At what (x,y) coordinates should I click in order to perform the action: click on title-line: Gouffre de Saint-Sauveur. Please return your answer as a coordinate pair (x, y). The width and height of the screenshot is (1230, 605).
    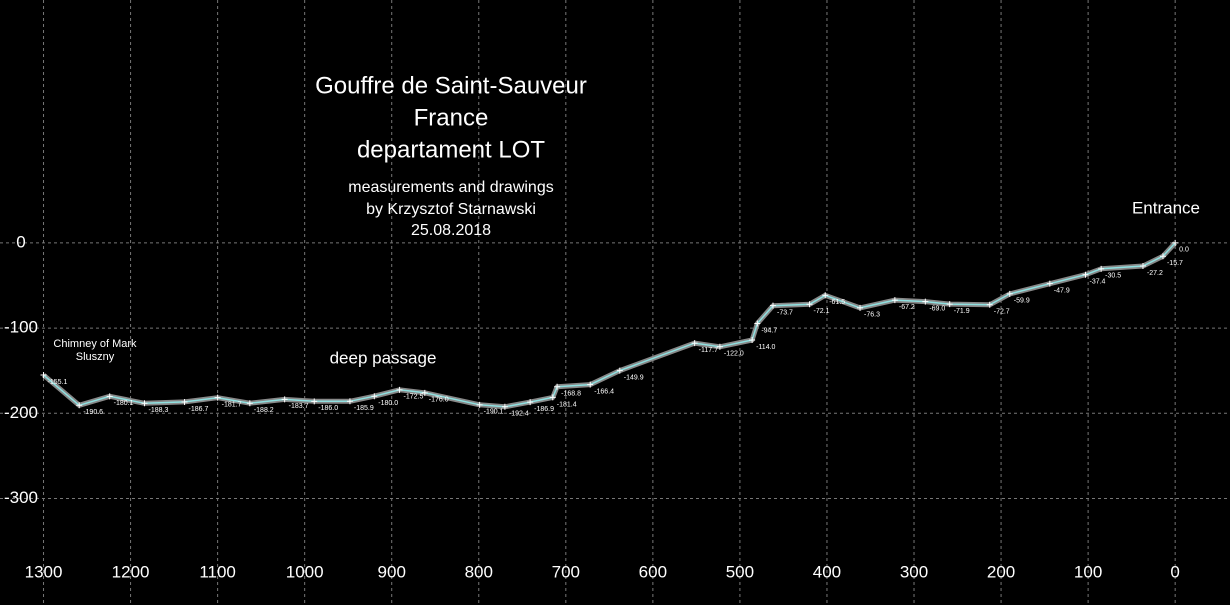
    Looking at the image, I should click on (451, 85).